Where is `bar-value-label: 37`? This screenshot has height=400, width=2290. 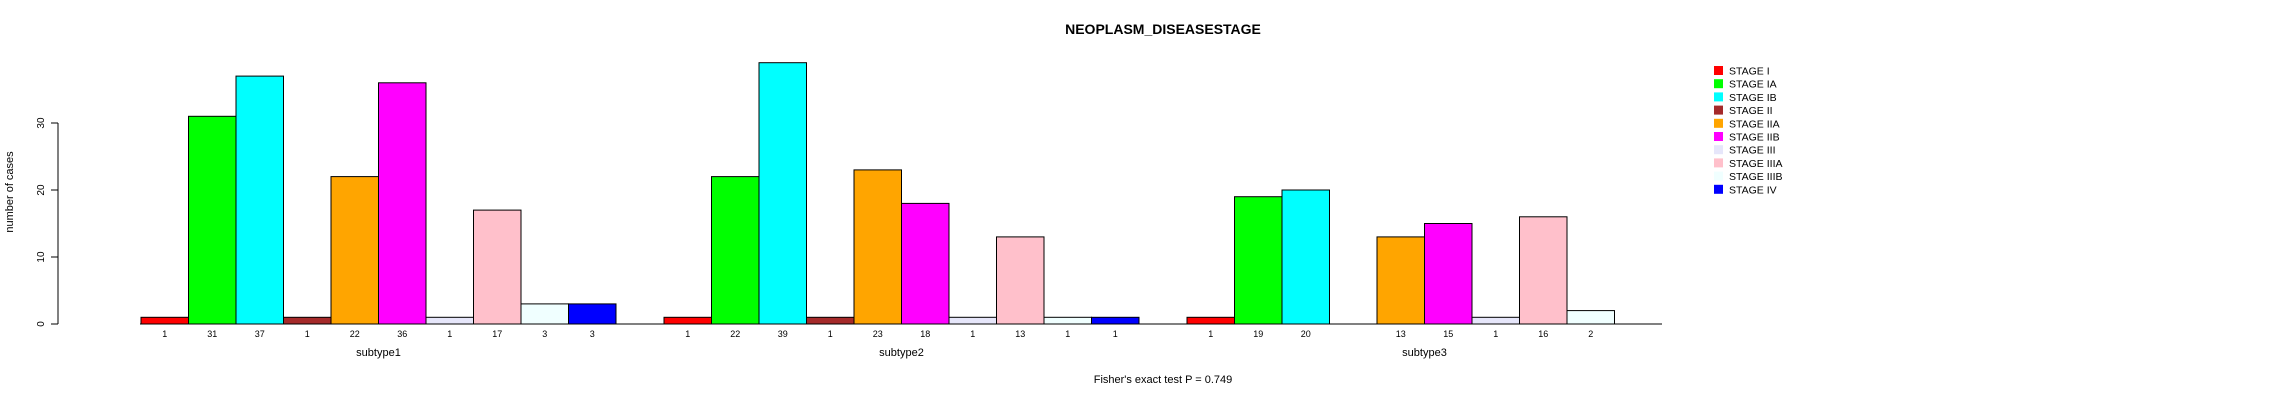
bar-value-label: 37 is located at coordinates (260, 334).